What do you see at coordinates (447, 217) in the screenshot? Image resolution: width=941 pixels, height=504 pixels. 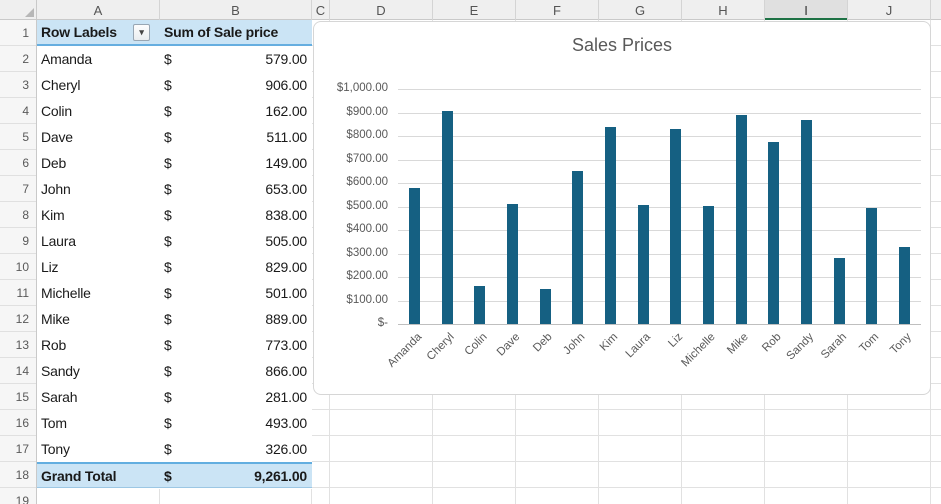 I see `bar-cheryl` at bounding box center [447, 217].